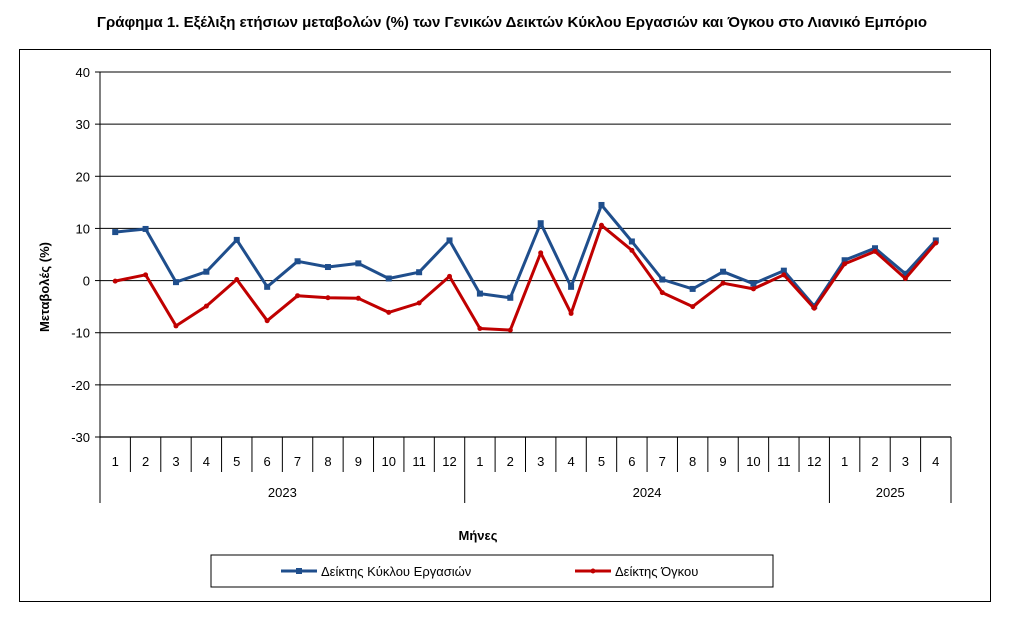 This screenshot has height=622, width=1024. Describe the element at coordinates (80, 333) in the screenshot. I see `y-tick-label: -10` at that location.